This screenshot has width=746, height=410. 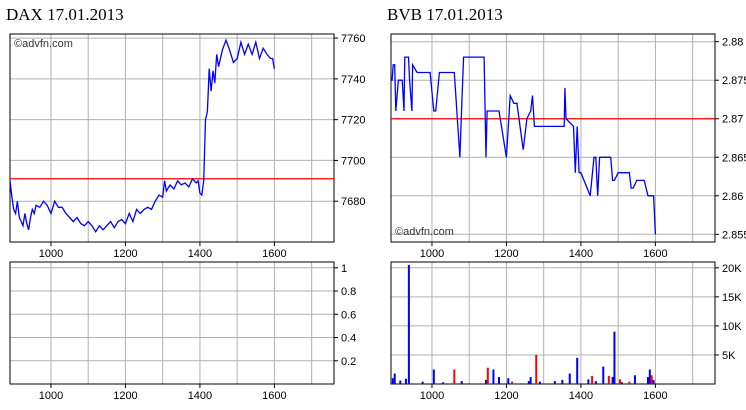 What do you see at coordinates (353, 80) in the screenshot?
I see `y-tick-label: 7740` at bounding box center [353, 80].